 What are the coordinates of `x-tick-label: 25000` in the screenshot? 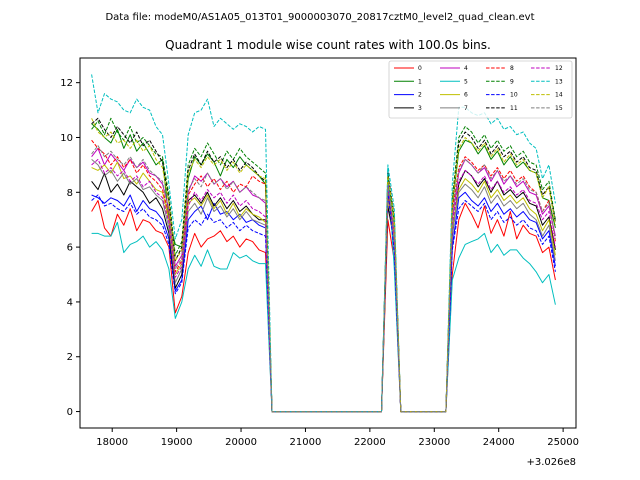 It's located at (563, 442).